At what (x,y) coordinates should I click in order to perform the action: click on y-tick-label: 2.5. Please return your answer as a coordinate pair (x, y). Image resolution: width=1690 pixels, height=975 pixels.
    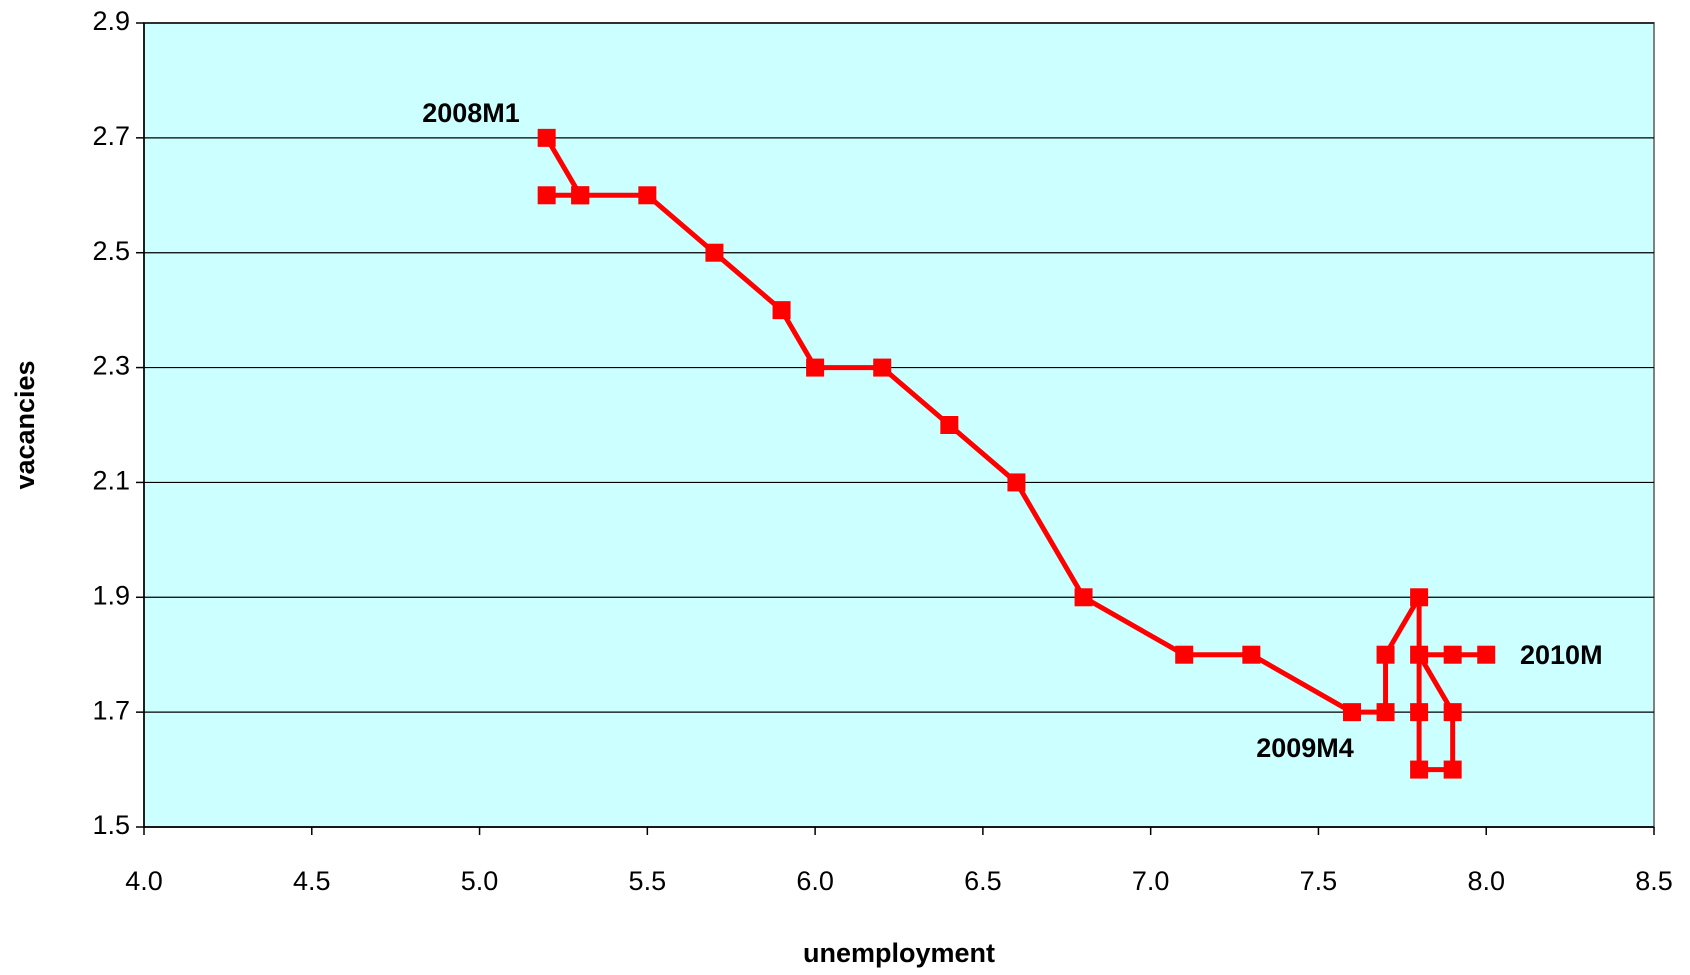
    Looking at the image, I should click on (111, 251).